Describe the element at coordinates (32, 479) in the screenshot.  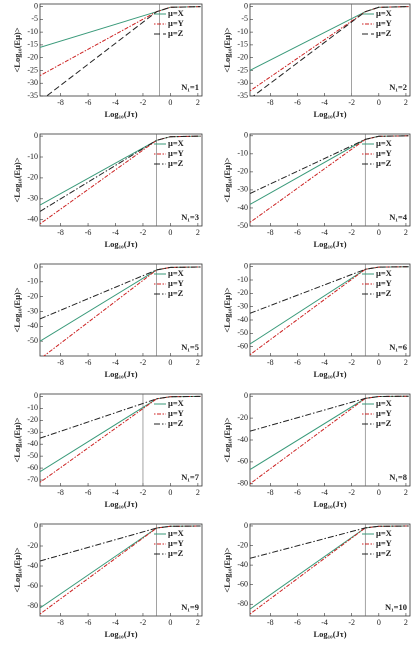
I see `y-tick-label: -70` at that location.